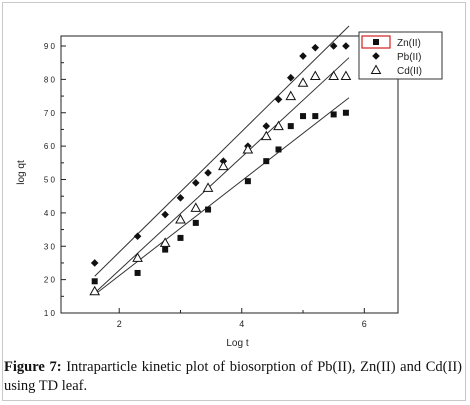  Describe the element at coordinates (50, 180) in the screenshot. I see `y-tick-label: 5 0` at that location.